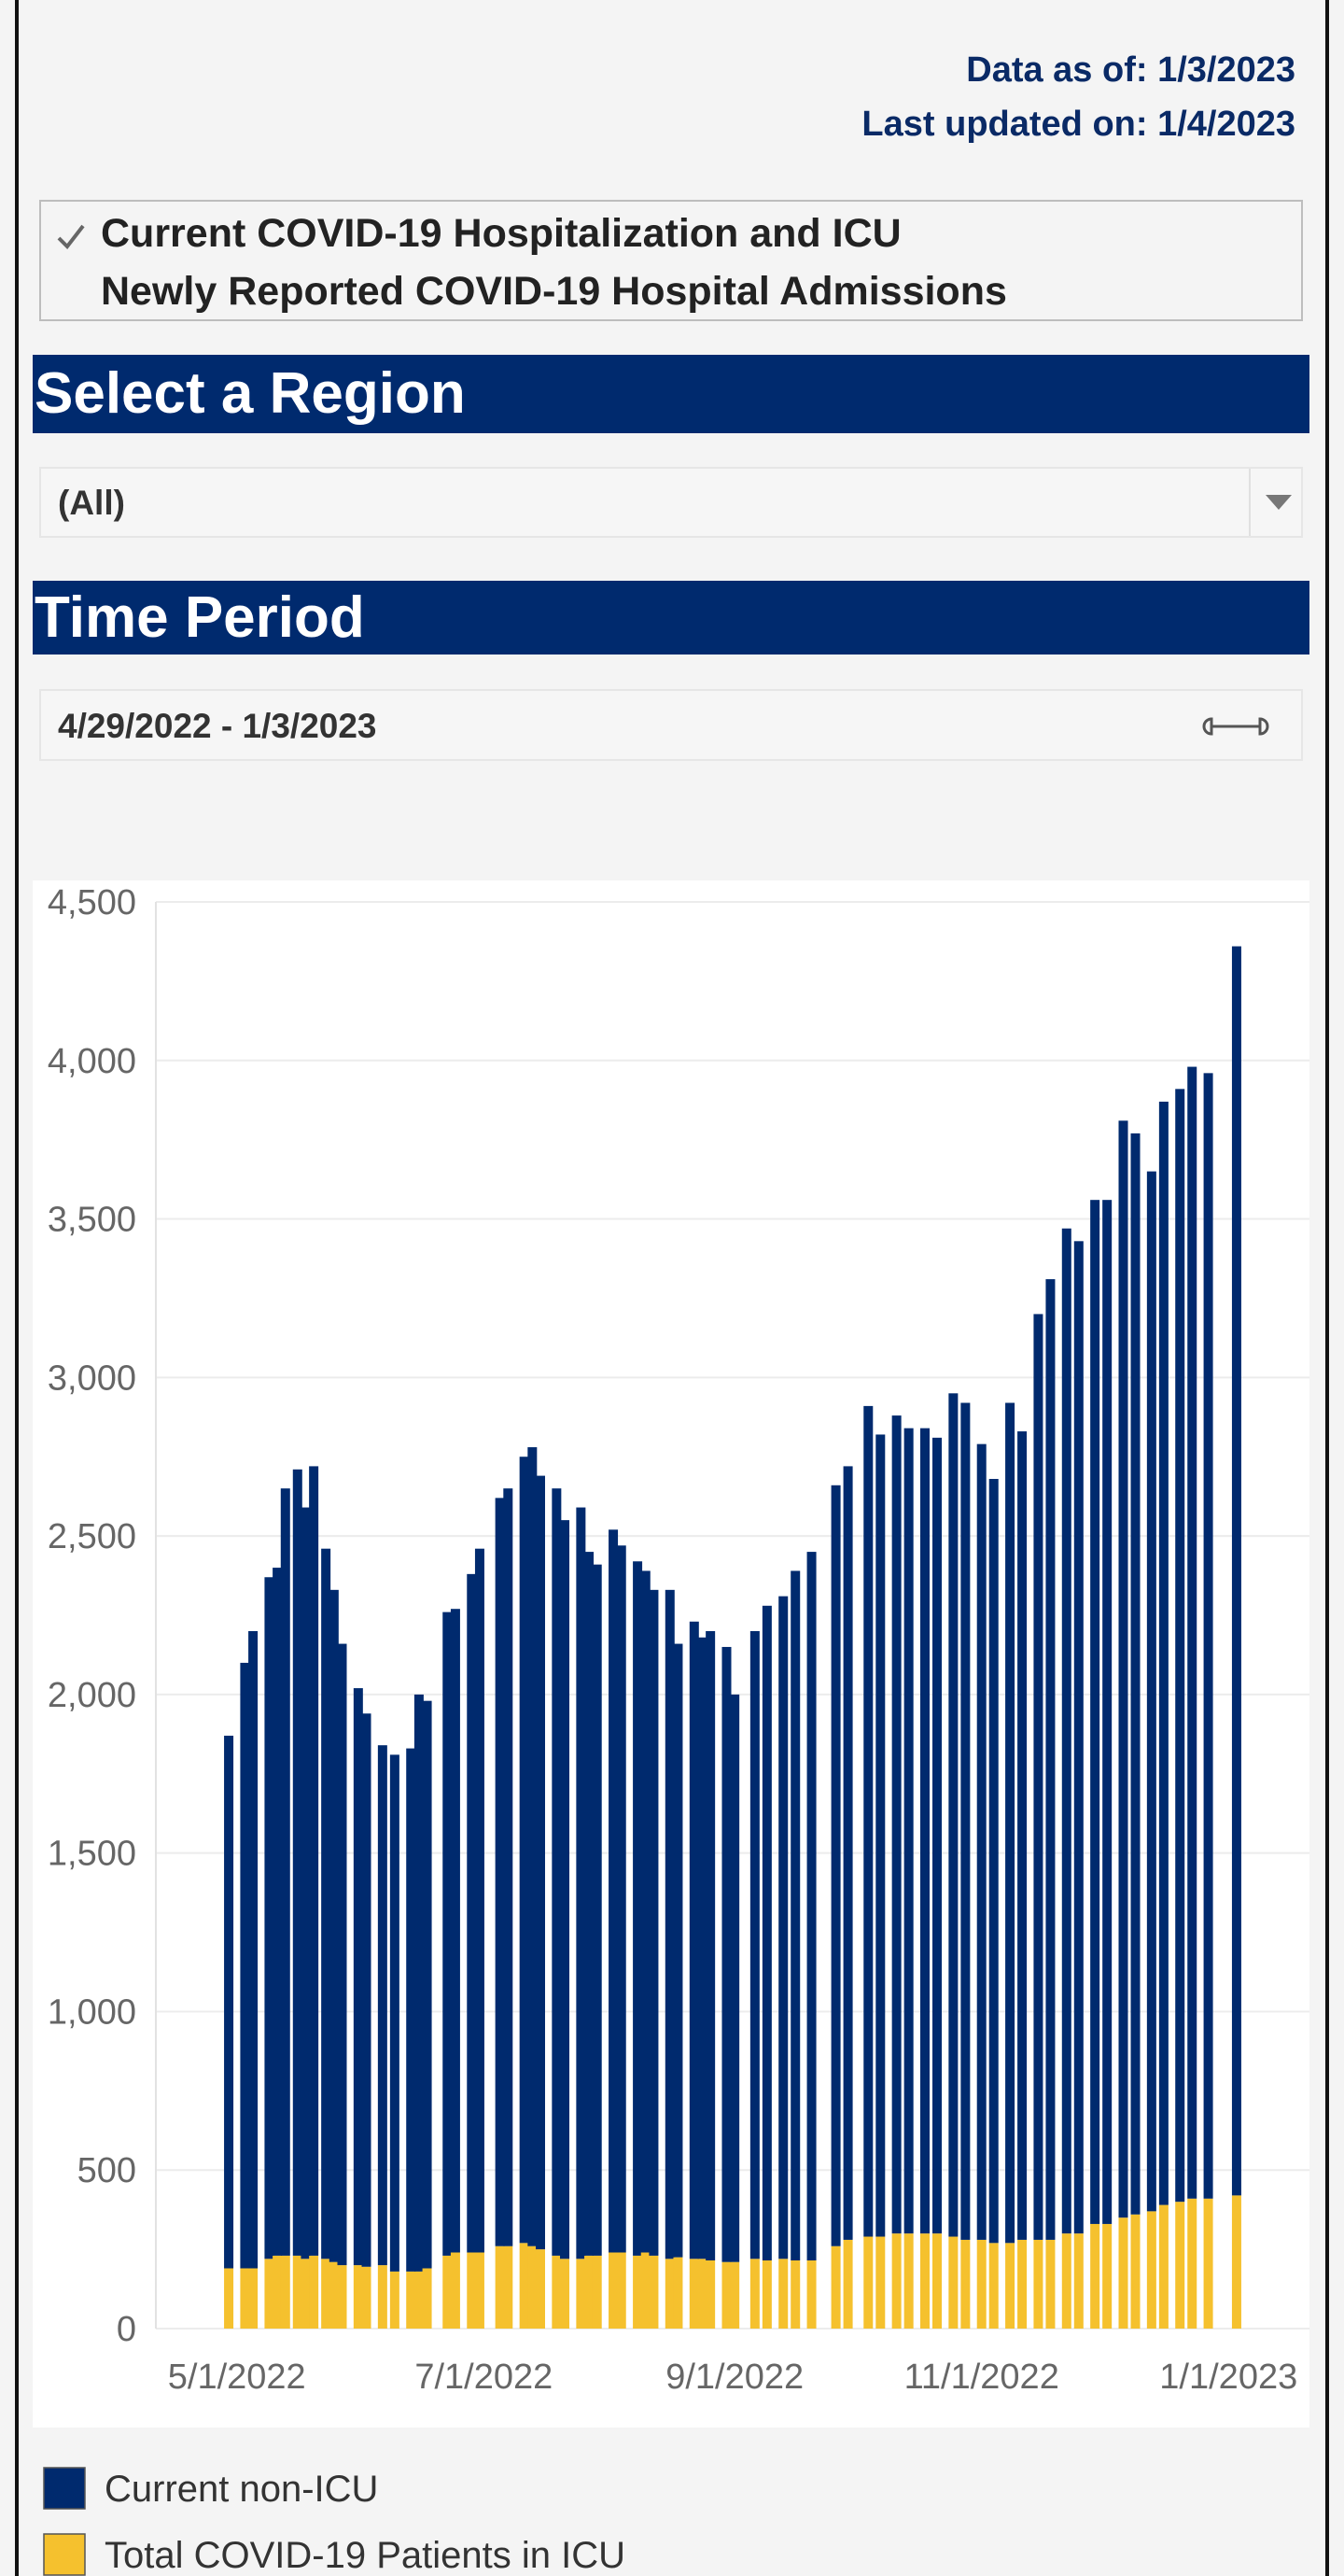 This screenshot has height=2576, width=1344. Describe the element at coordinates (92, 1536) in the screenshot. I see `y-tick-label: 2,500` at that location.